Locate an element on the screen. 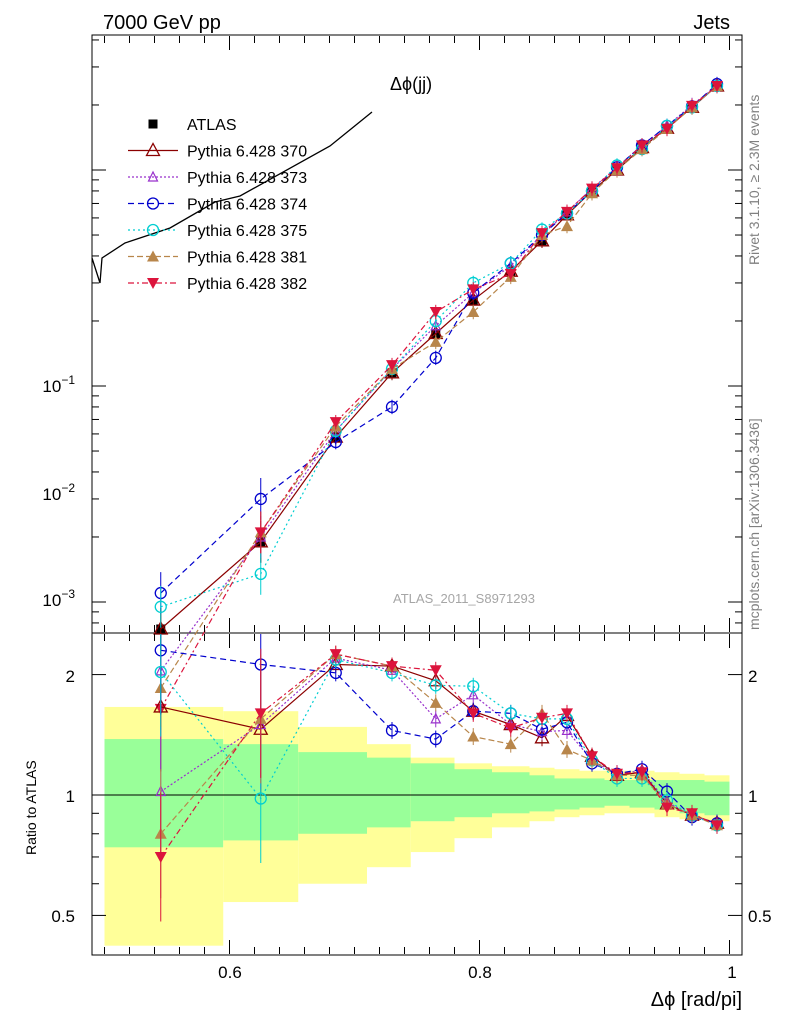 The image size is (786, 1024). legend-entry: Pythia 6.428 373 is located at coordinates (217, 178).